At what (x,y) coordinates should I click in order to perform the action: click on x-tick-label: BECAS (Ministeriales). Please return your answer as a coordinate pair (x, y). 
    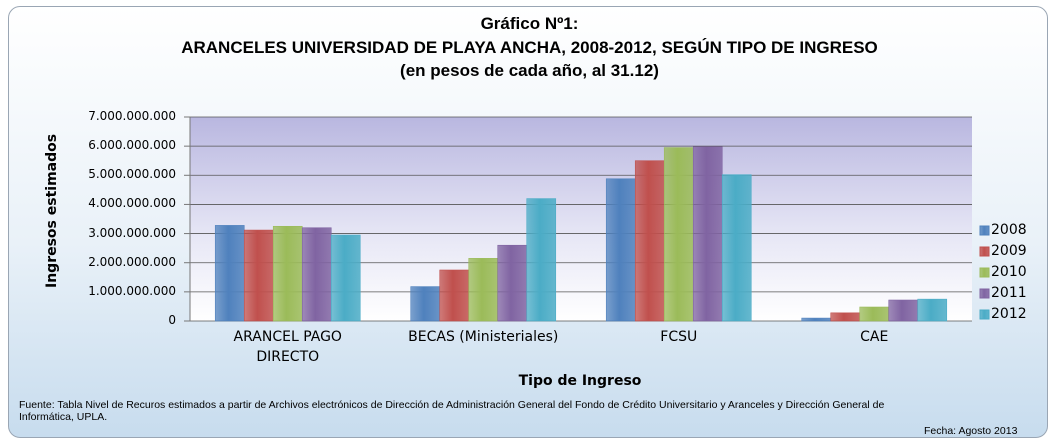
    Looking at the image, I should click on (483, 337).